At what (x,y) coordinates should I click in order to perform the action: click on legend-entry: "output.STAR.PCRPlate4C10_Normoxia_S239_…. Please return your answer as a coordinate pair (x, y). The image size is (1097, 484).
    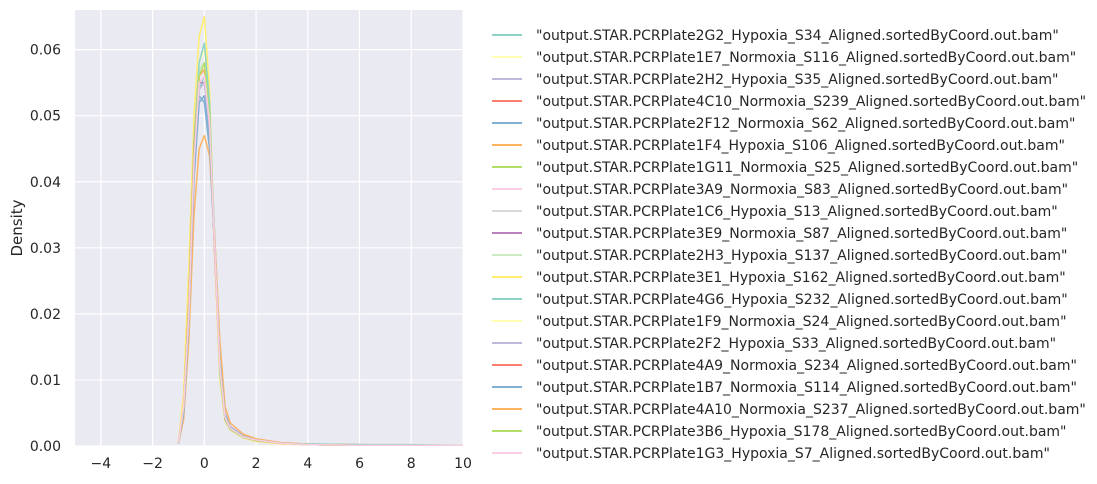
    Looking at the image, I should click on (811, 102).